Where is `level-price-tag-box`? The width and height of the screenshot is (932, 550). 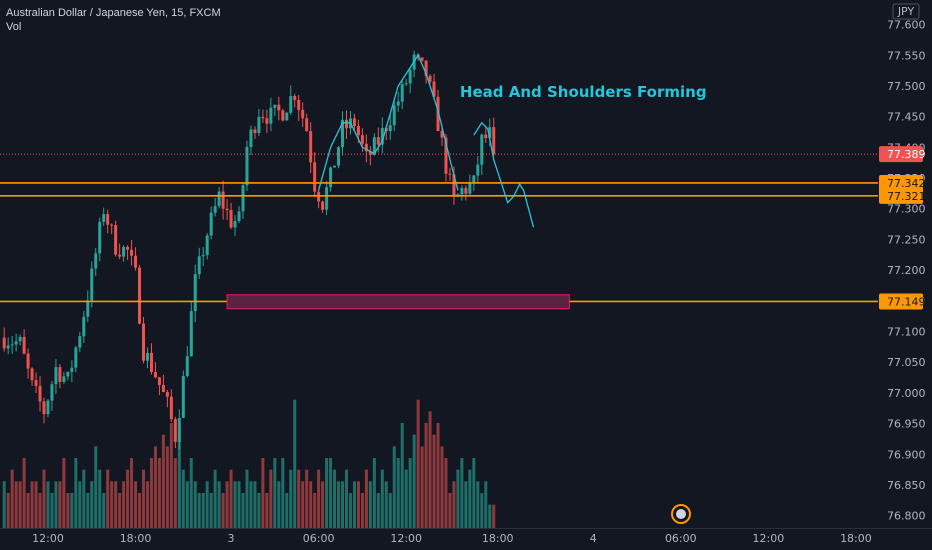 level-price-tag-box is located at coordinates (901, 195).